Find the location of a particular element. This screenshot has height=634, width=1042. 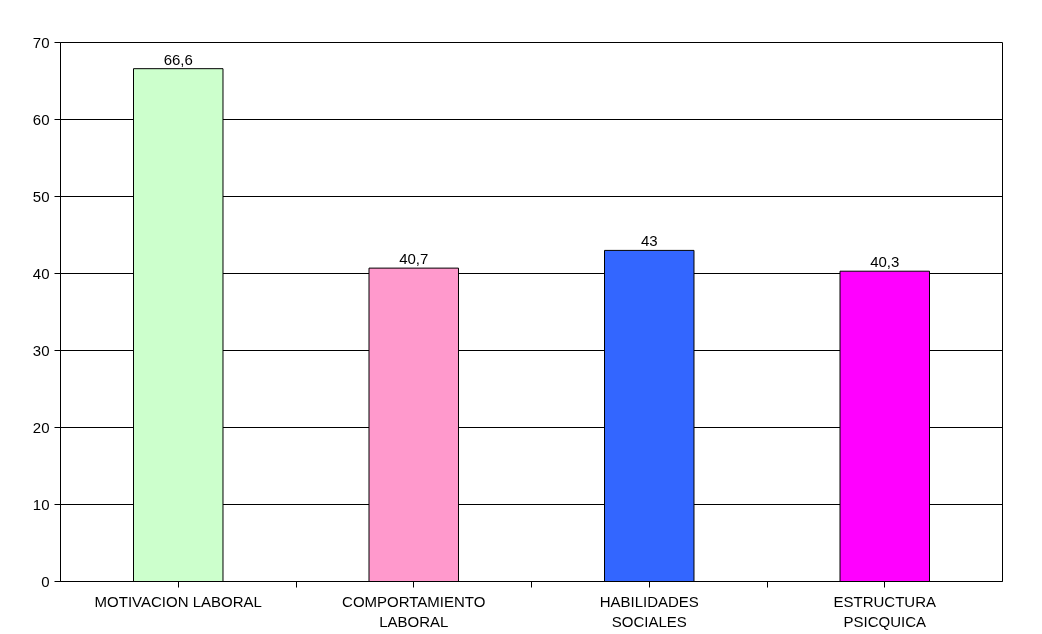

data-label: 40,7 is located at coordinates (414, 259).